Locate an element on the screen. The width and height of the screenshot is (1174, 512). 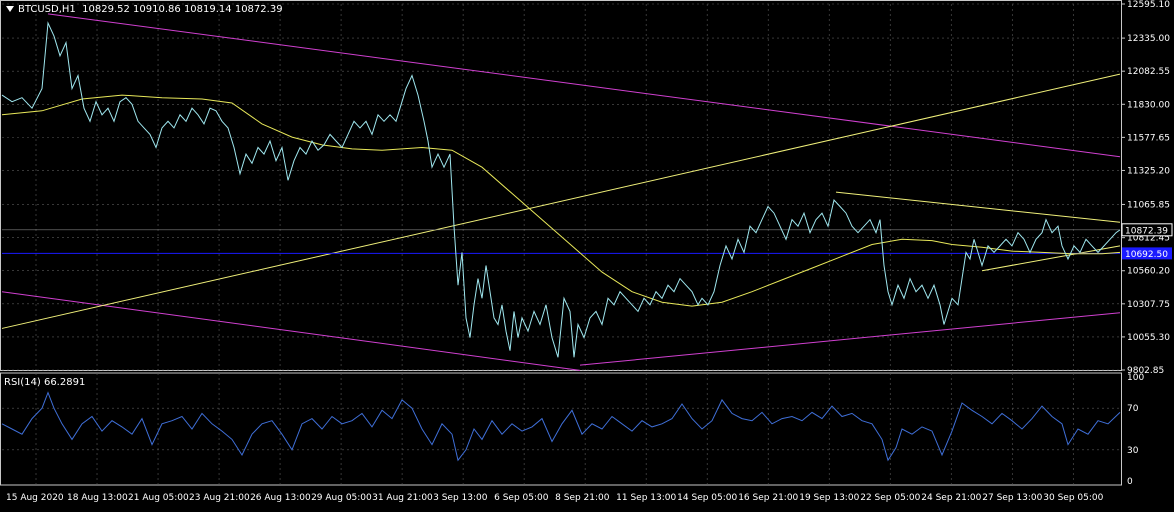
x-tick-label: 15 Aug 2020 is located at coordinates (35, 498).